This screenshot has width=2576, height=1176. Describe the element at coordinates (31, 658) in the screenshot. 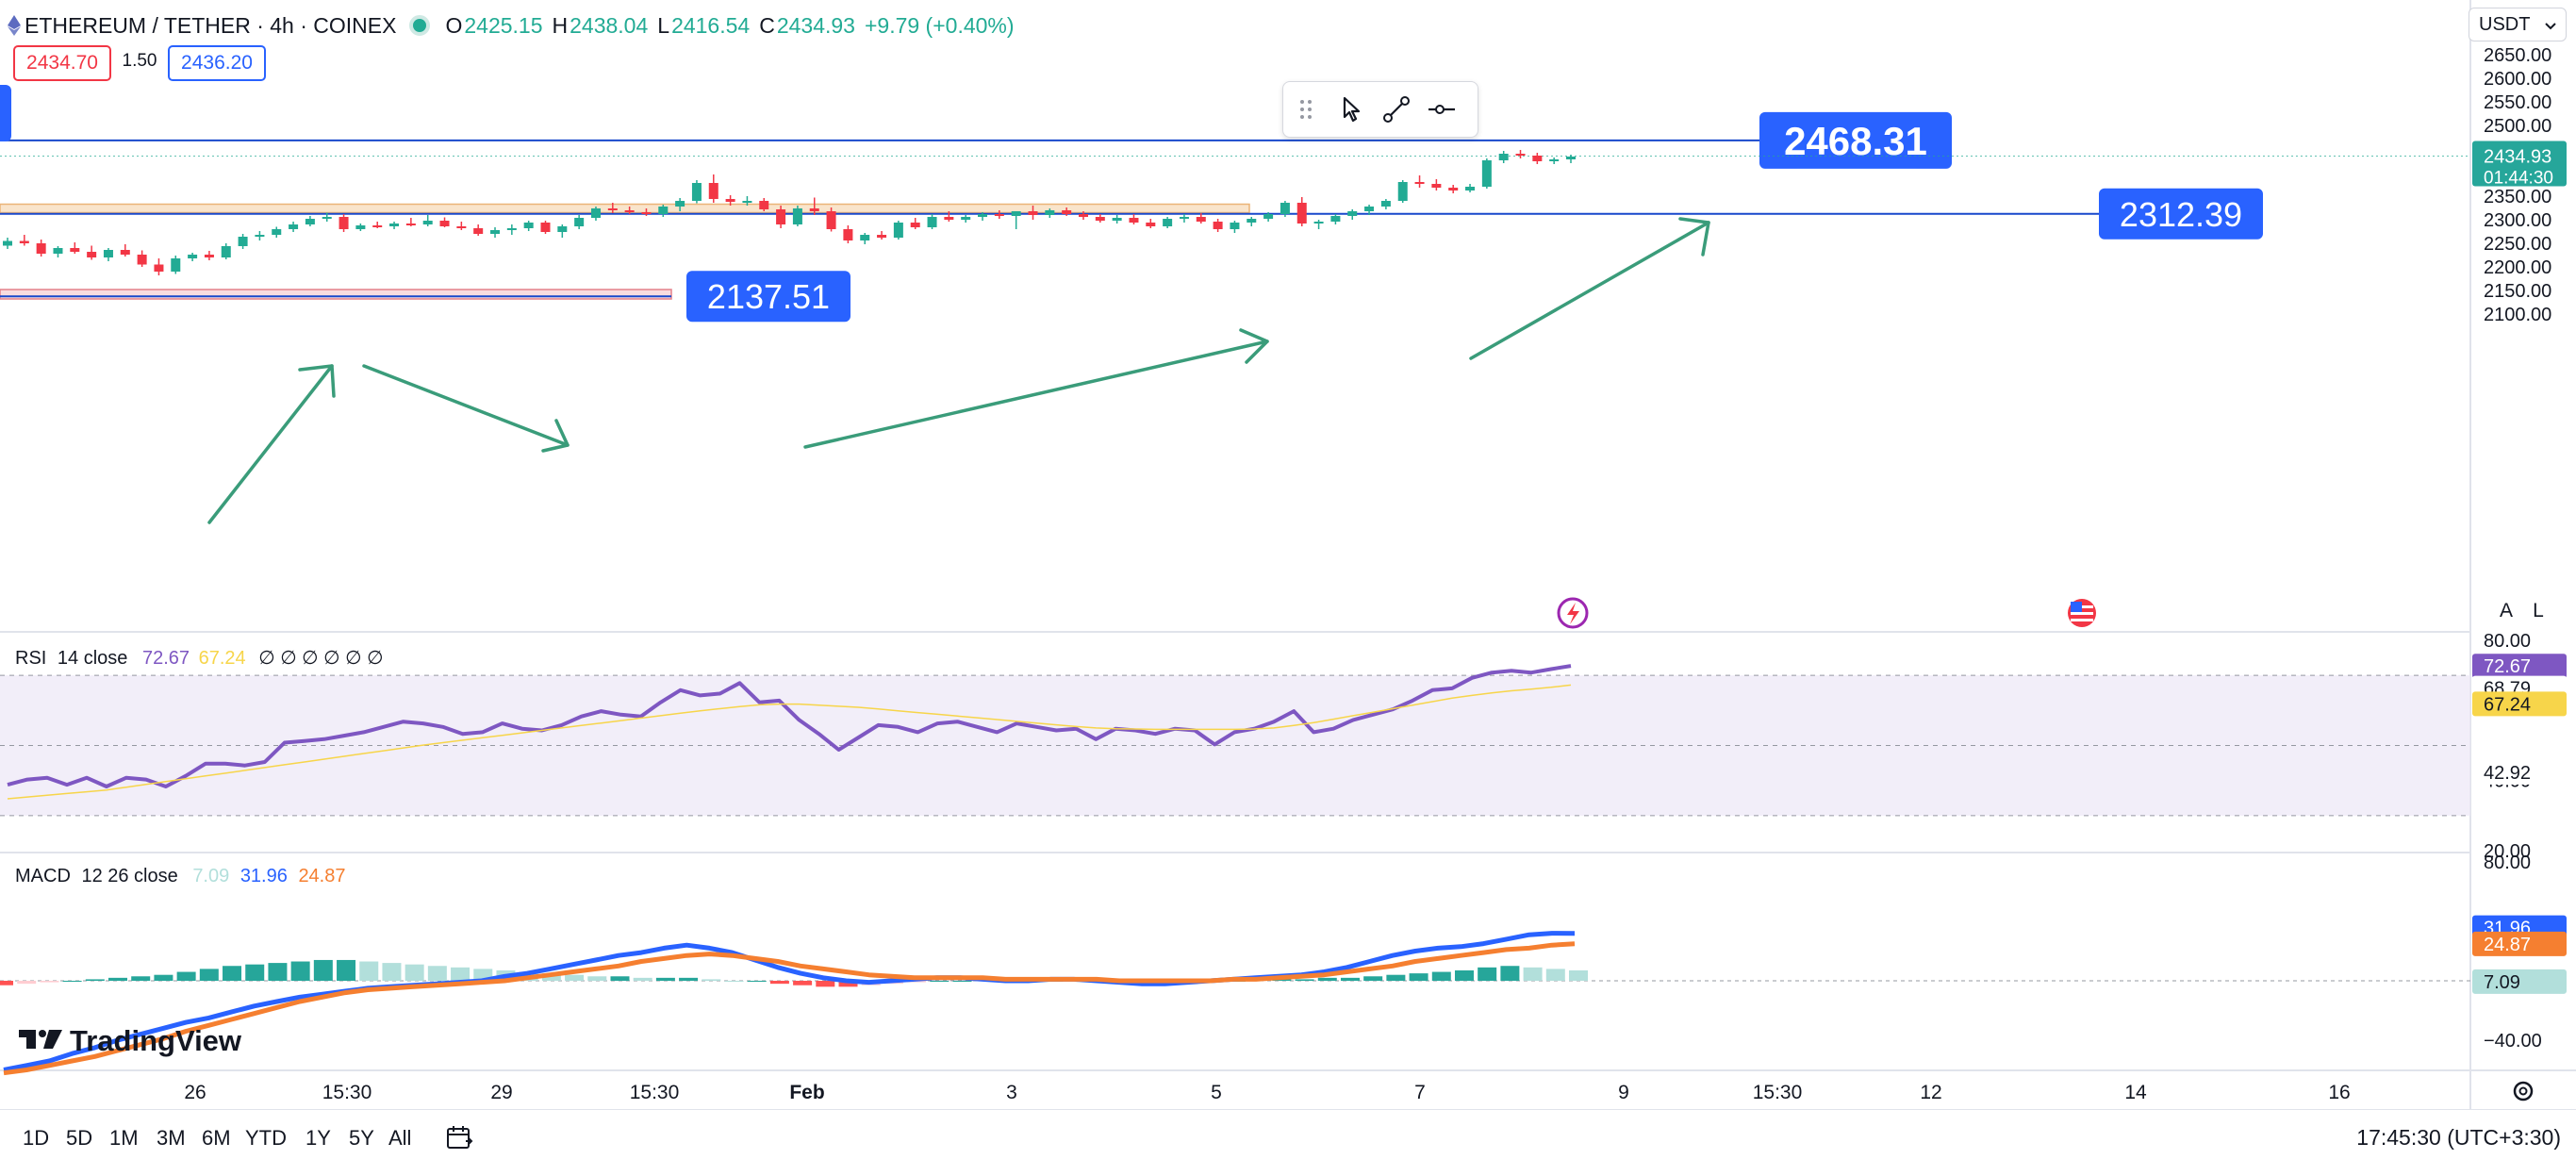

I see `rsi-title: RSI` at that location.